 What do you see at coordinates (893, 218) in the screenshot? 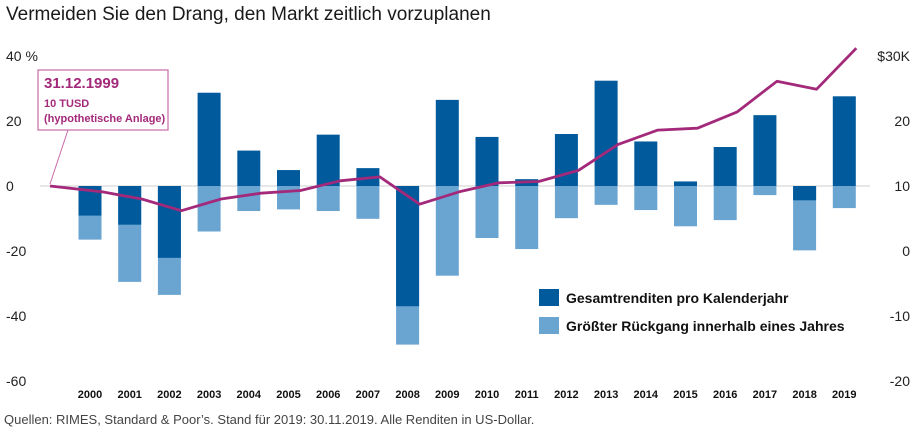
I see `right-axis: $30K 20 10 0 -10 -20` at bounding box center [893, 218].